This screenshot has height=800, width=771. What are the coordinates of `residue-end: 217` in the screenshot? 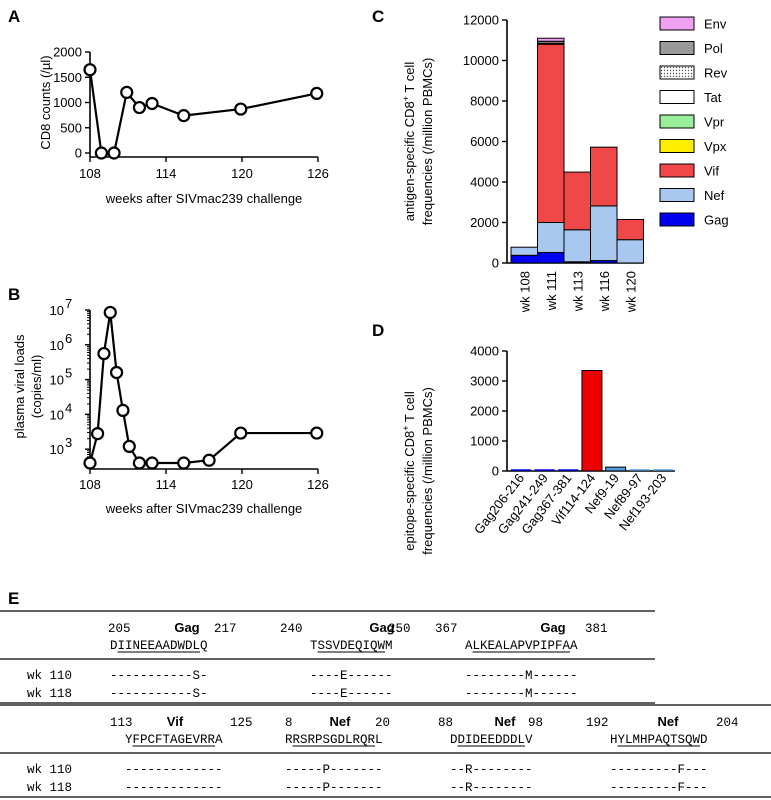 It's located at (225, 629).